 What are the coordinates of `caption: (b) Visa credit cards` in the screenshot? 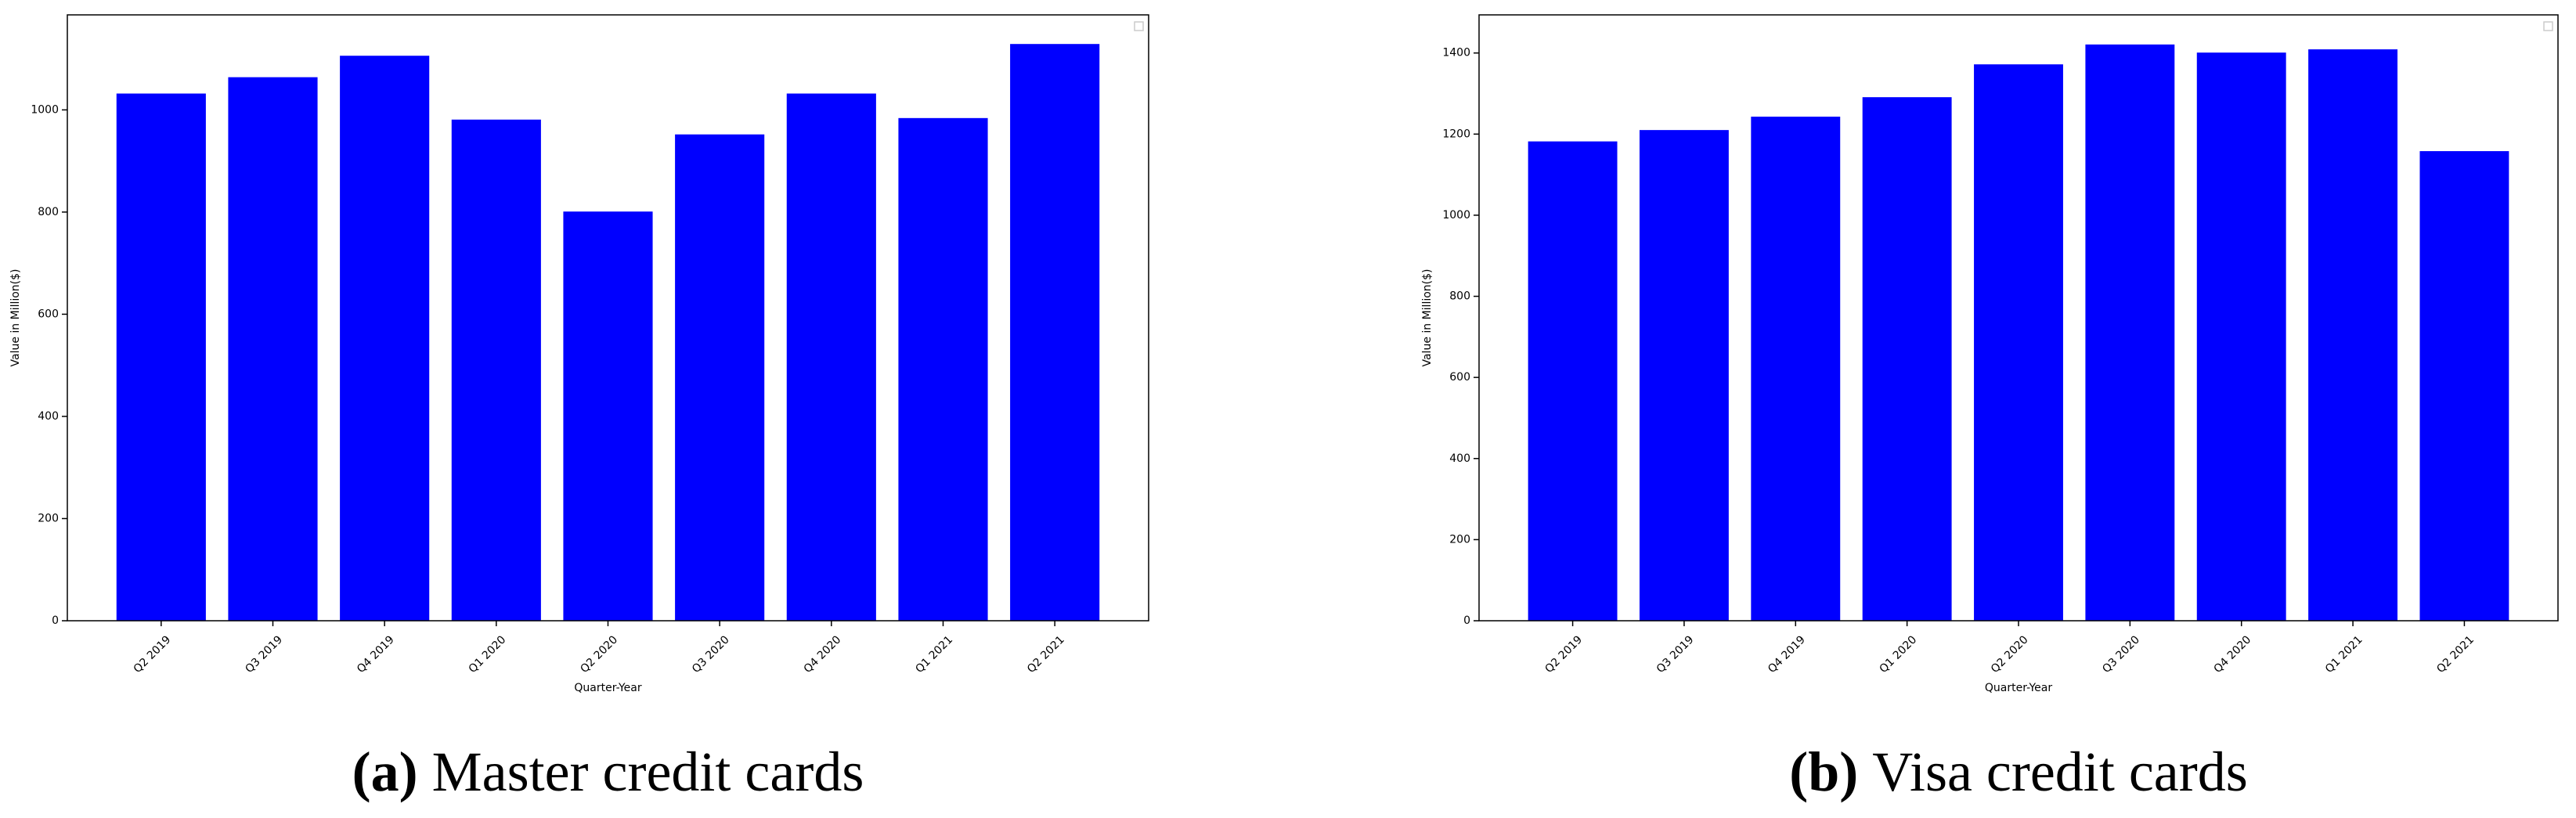 It's located at (2018, 772).